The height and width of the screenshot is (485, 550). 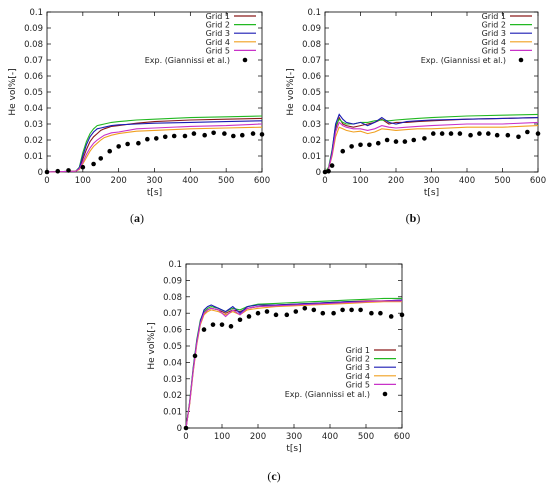 What do you see at coordinates (330, 437) in the screenshot?
I see `x-tick-label: 400` at bounding box center [330, 437].